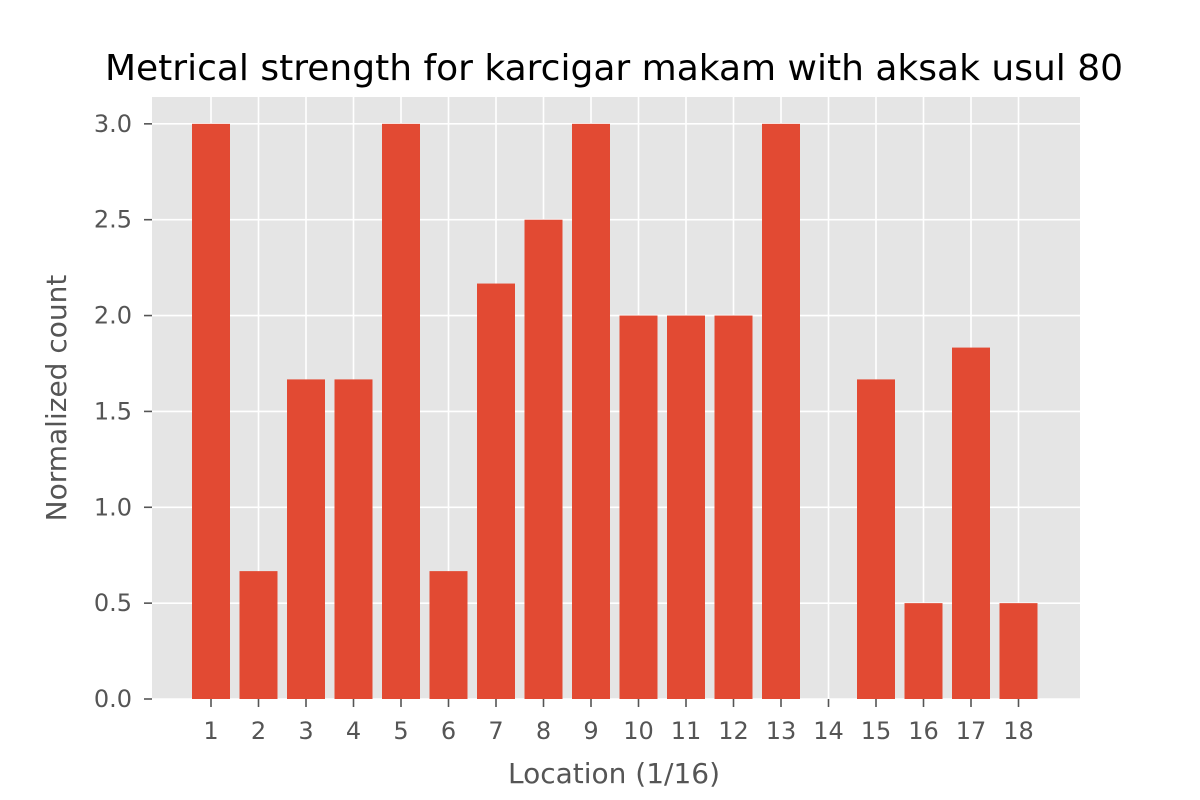  I want to click on x-tick-label: 2, so click(258, 731).